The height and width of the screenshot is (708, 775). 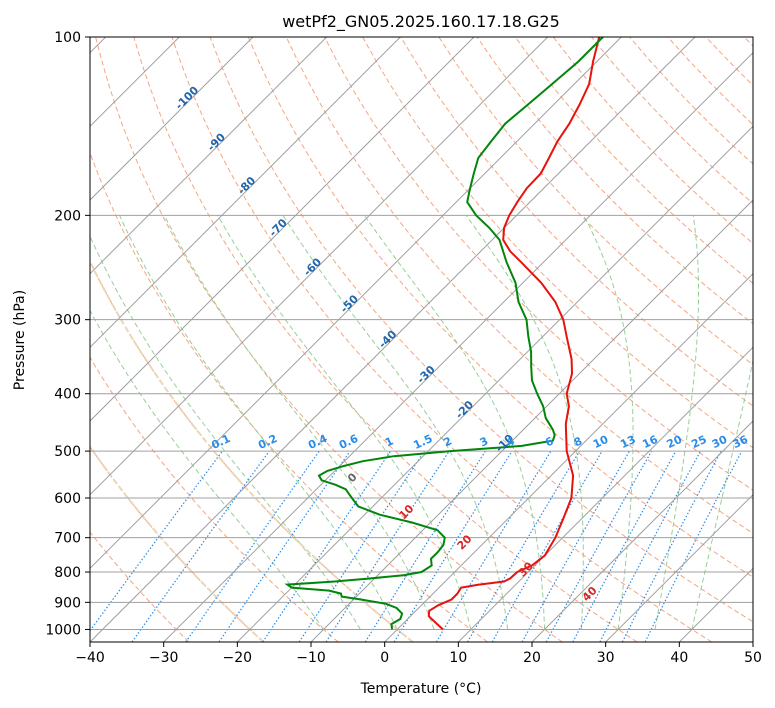 What do you see at coordinates (20, 340) in the screenshot?
I see `y-axis-label: Pressure (hPa)` at bounding box center [20, 340].